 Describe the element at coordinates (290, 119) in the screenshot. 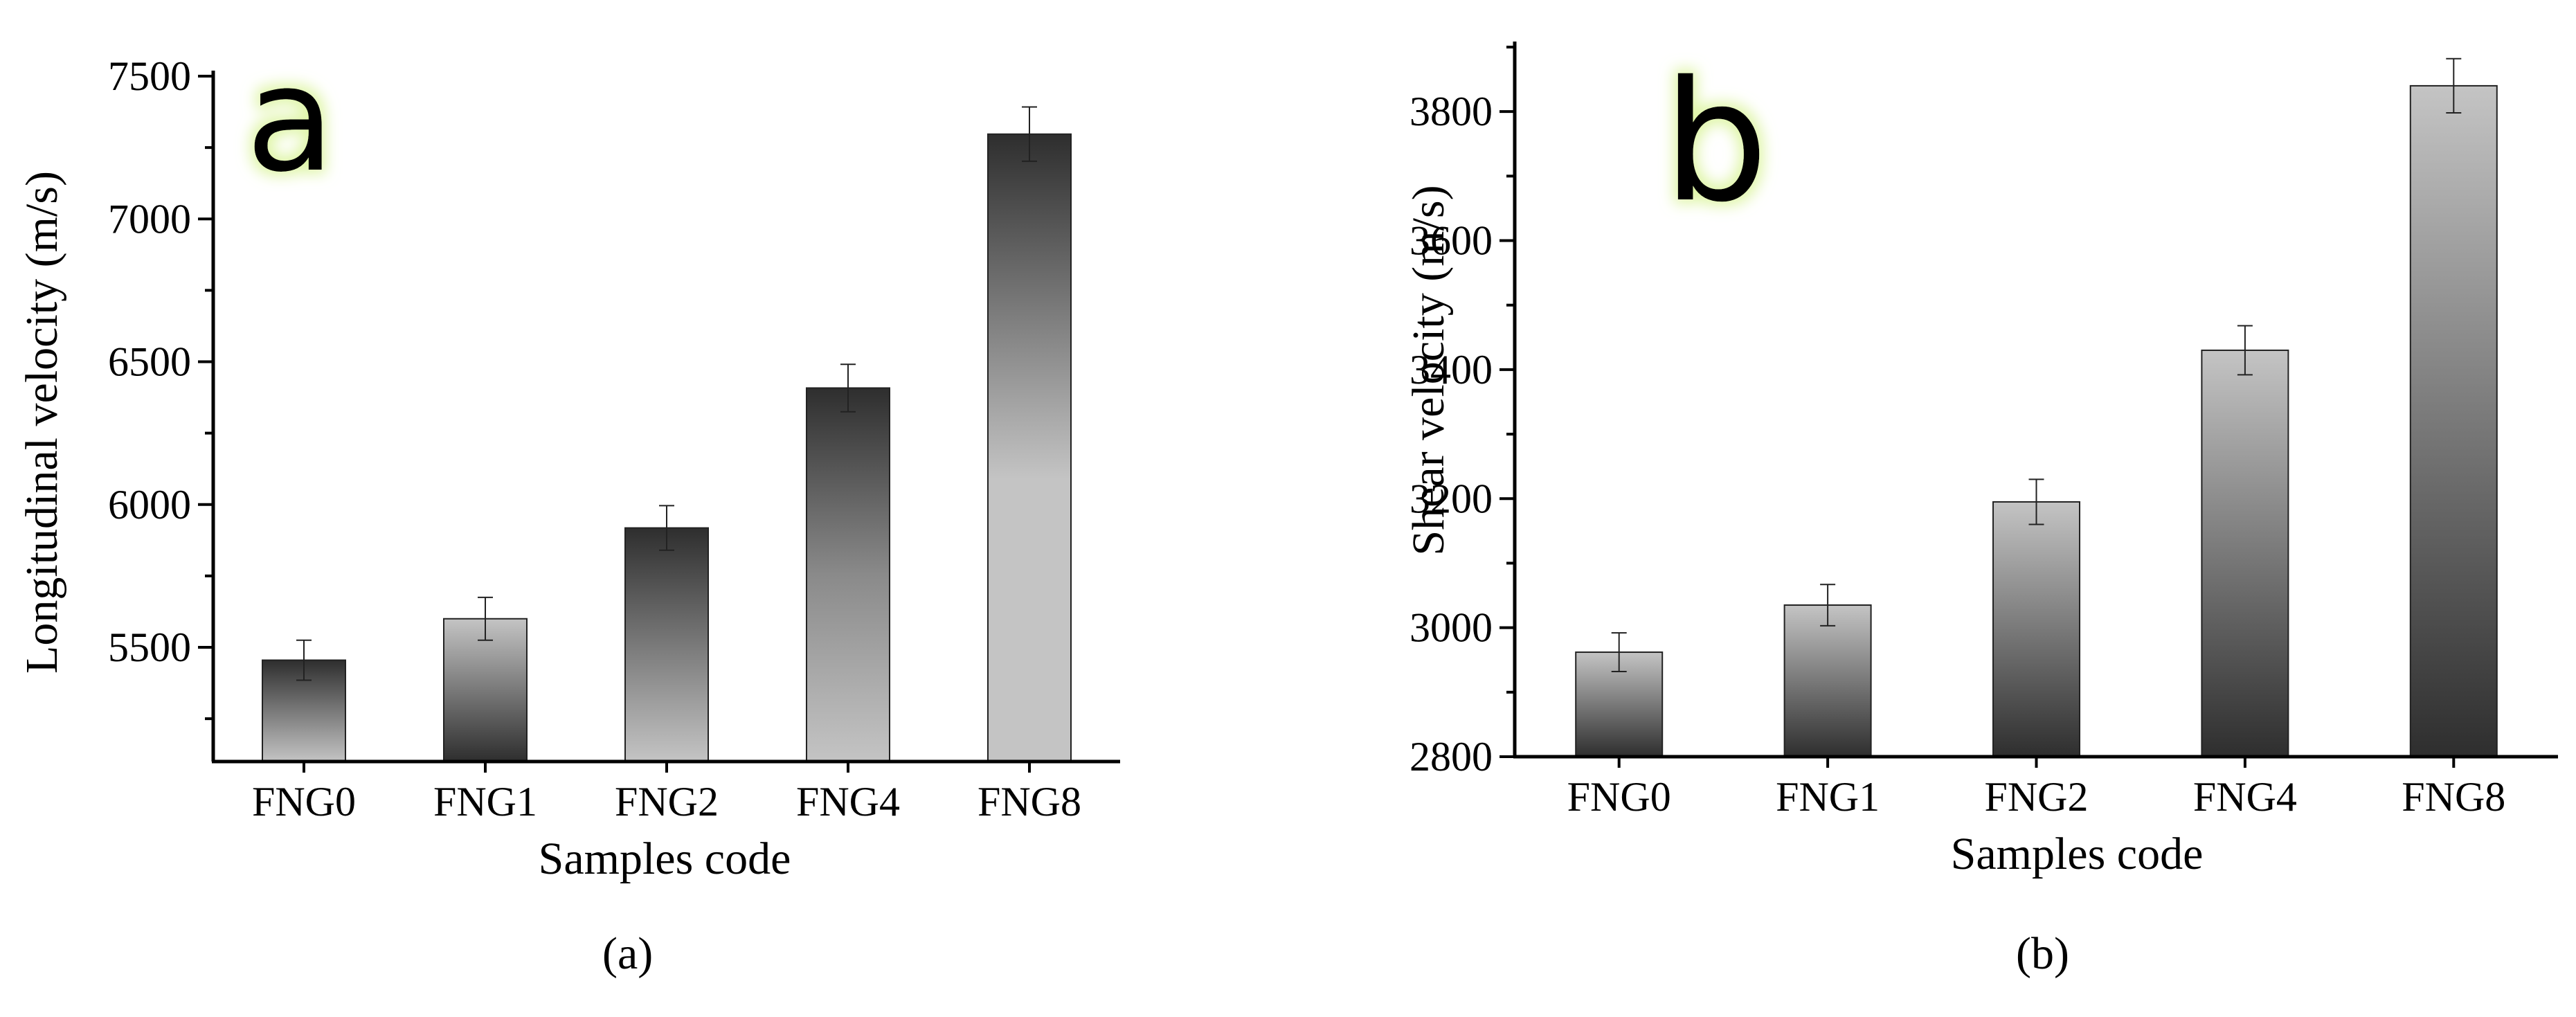

I see `panel-letter-a: a` at that location.